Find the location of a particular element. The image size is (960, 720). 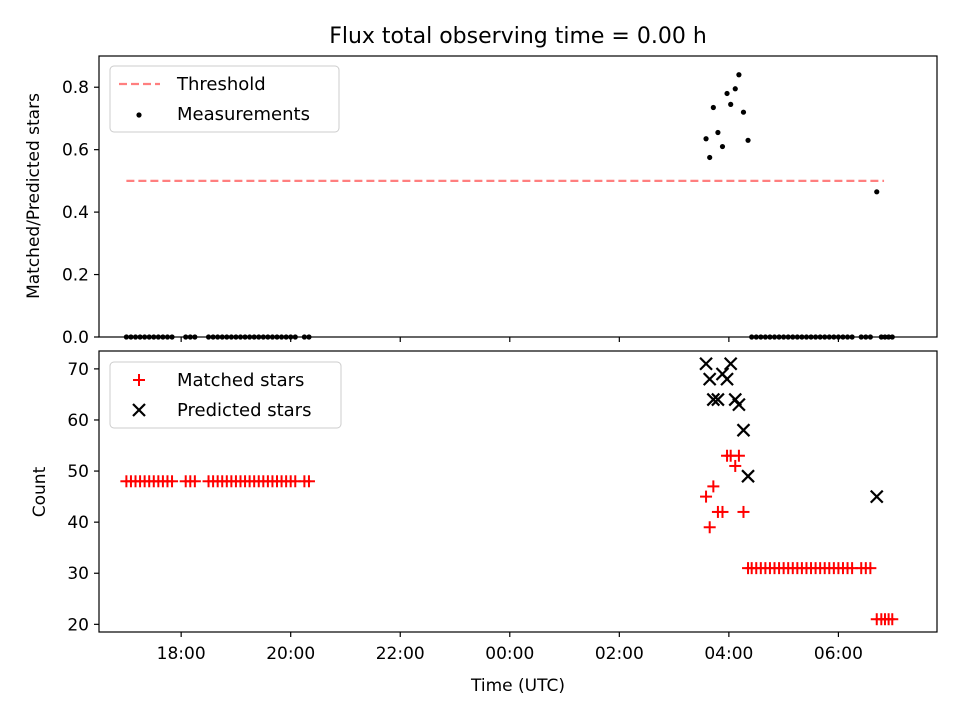

bottom-x-tick-label: 20:00 is located at coordinates (290, 654).